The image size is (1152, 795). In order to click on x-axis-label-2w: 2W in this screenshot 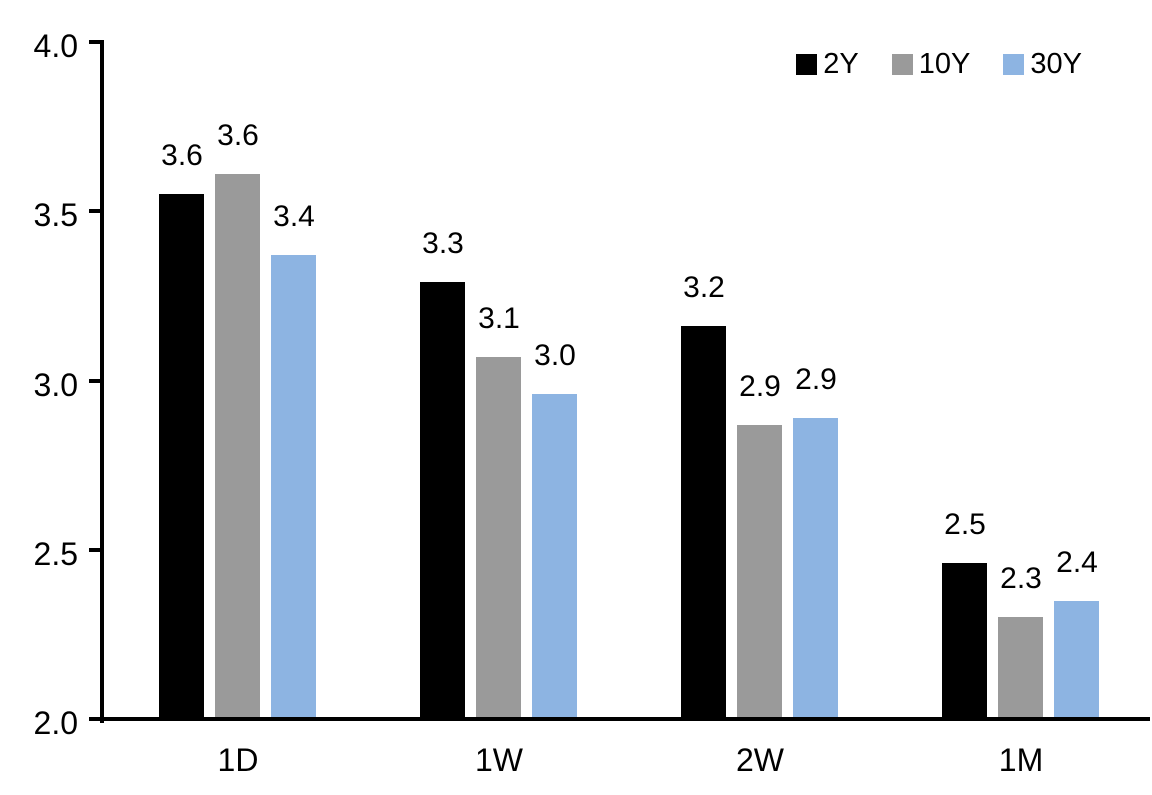, I will do `click(760, 760)`.